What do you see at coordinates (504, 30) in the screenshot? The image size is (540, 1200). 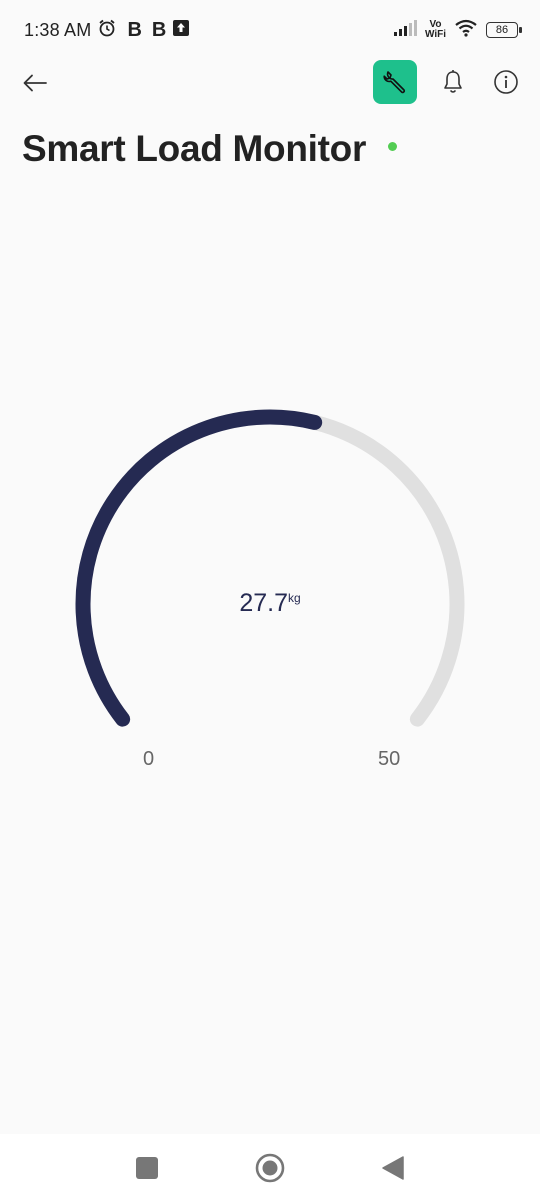 I see `battery-indicator: 86` at bounding box center [504, 30].